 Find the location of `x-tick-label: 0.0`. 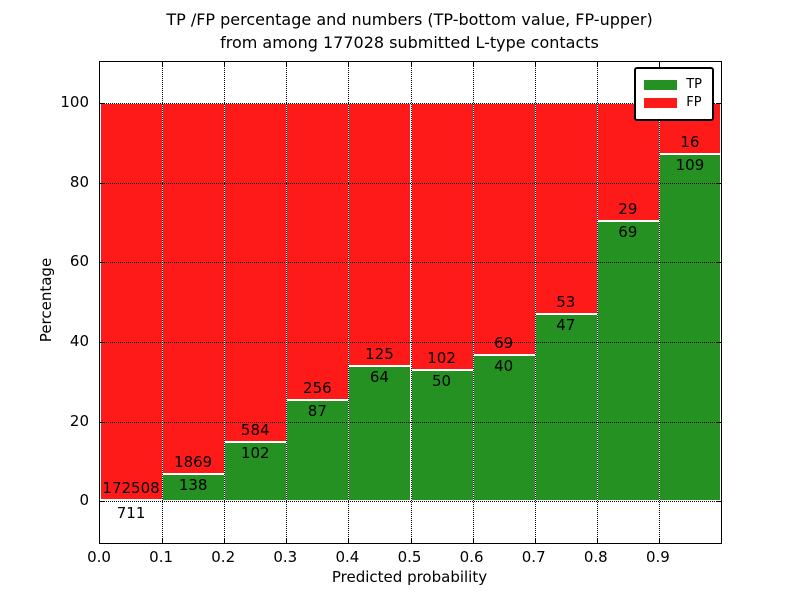

x-tick-label: 0.0 is located at coordinates (99, 557).